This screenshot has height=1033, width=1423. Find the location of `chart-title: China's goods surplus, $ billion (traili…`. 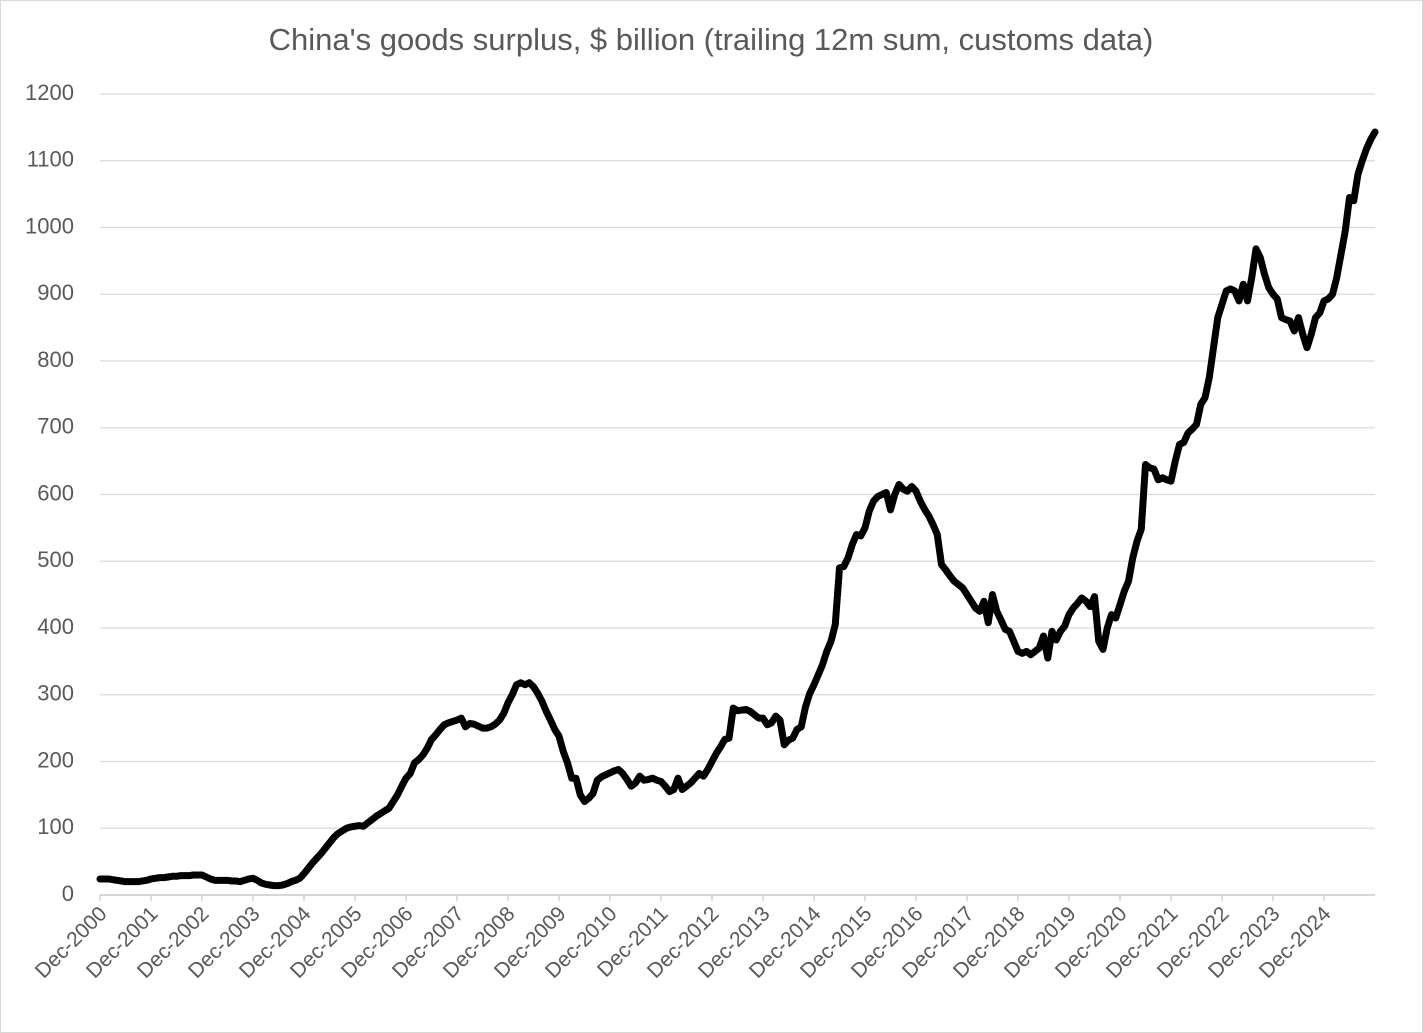

chart-title: China's goods surplus, $ billion (traili… is located at coordinates (711, 39).